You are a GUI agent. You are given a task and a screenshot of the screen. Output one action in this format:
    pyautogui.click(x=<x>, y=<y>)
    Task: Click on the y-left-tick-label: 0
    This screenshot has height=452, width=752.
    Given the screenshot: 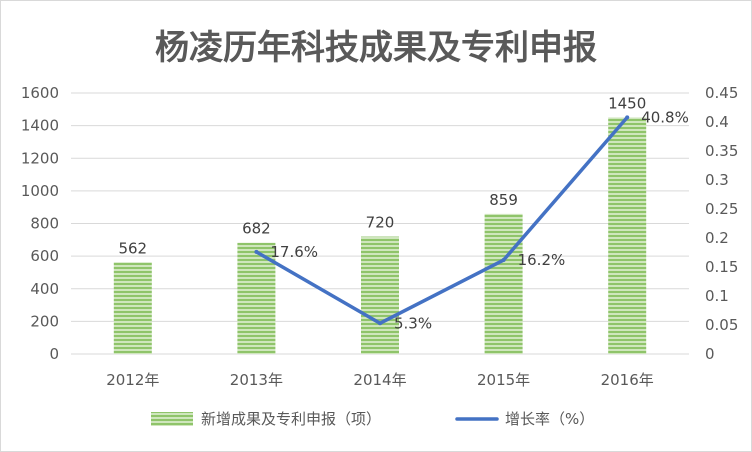 What is the action you would take?
    pyautogui.click(x=54, y=354)
    